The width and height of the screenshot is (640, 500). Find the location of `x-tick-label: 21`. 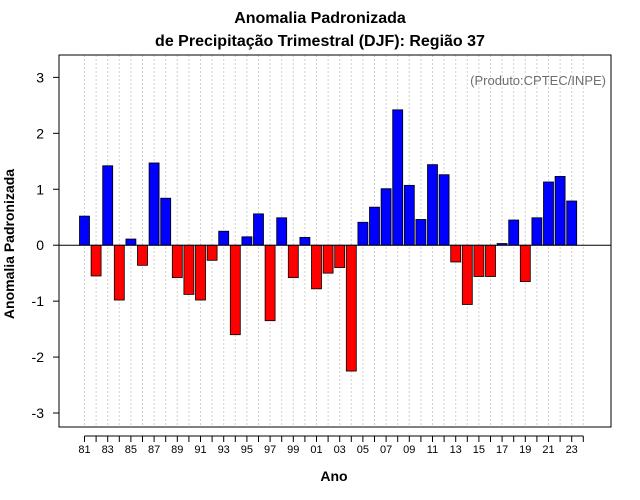

x-tick-label: 21 is located at coordinates (548, 450).